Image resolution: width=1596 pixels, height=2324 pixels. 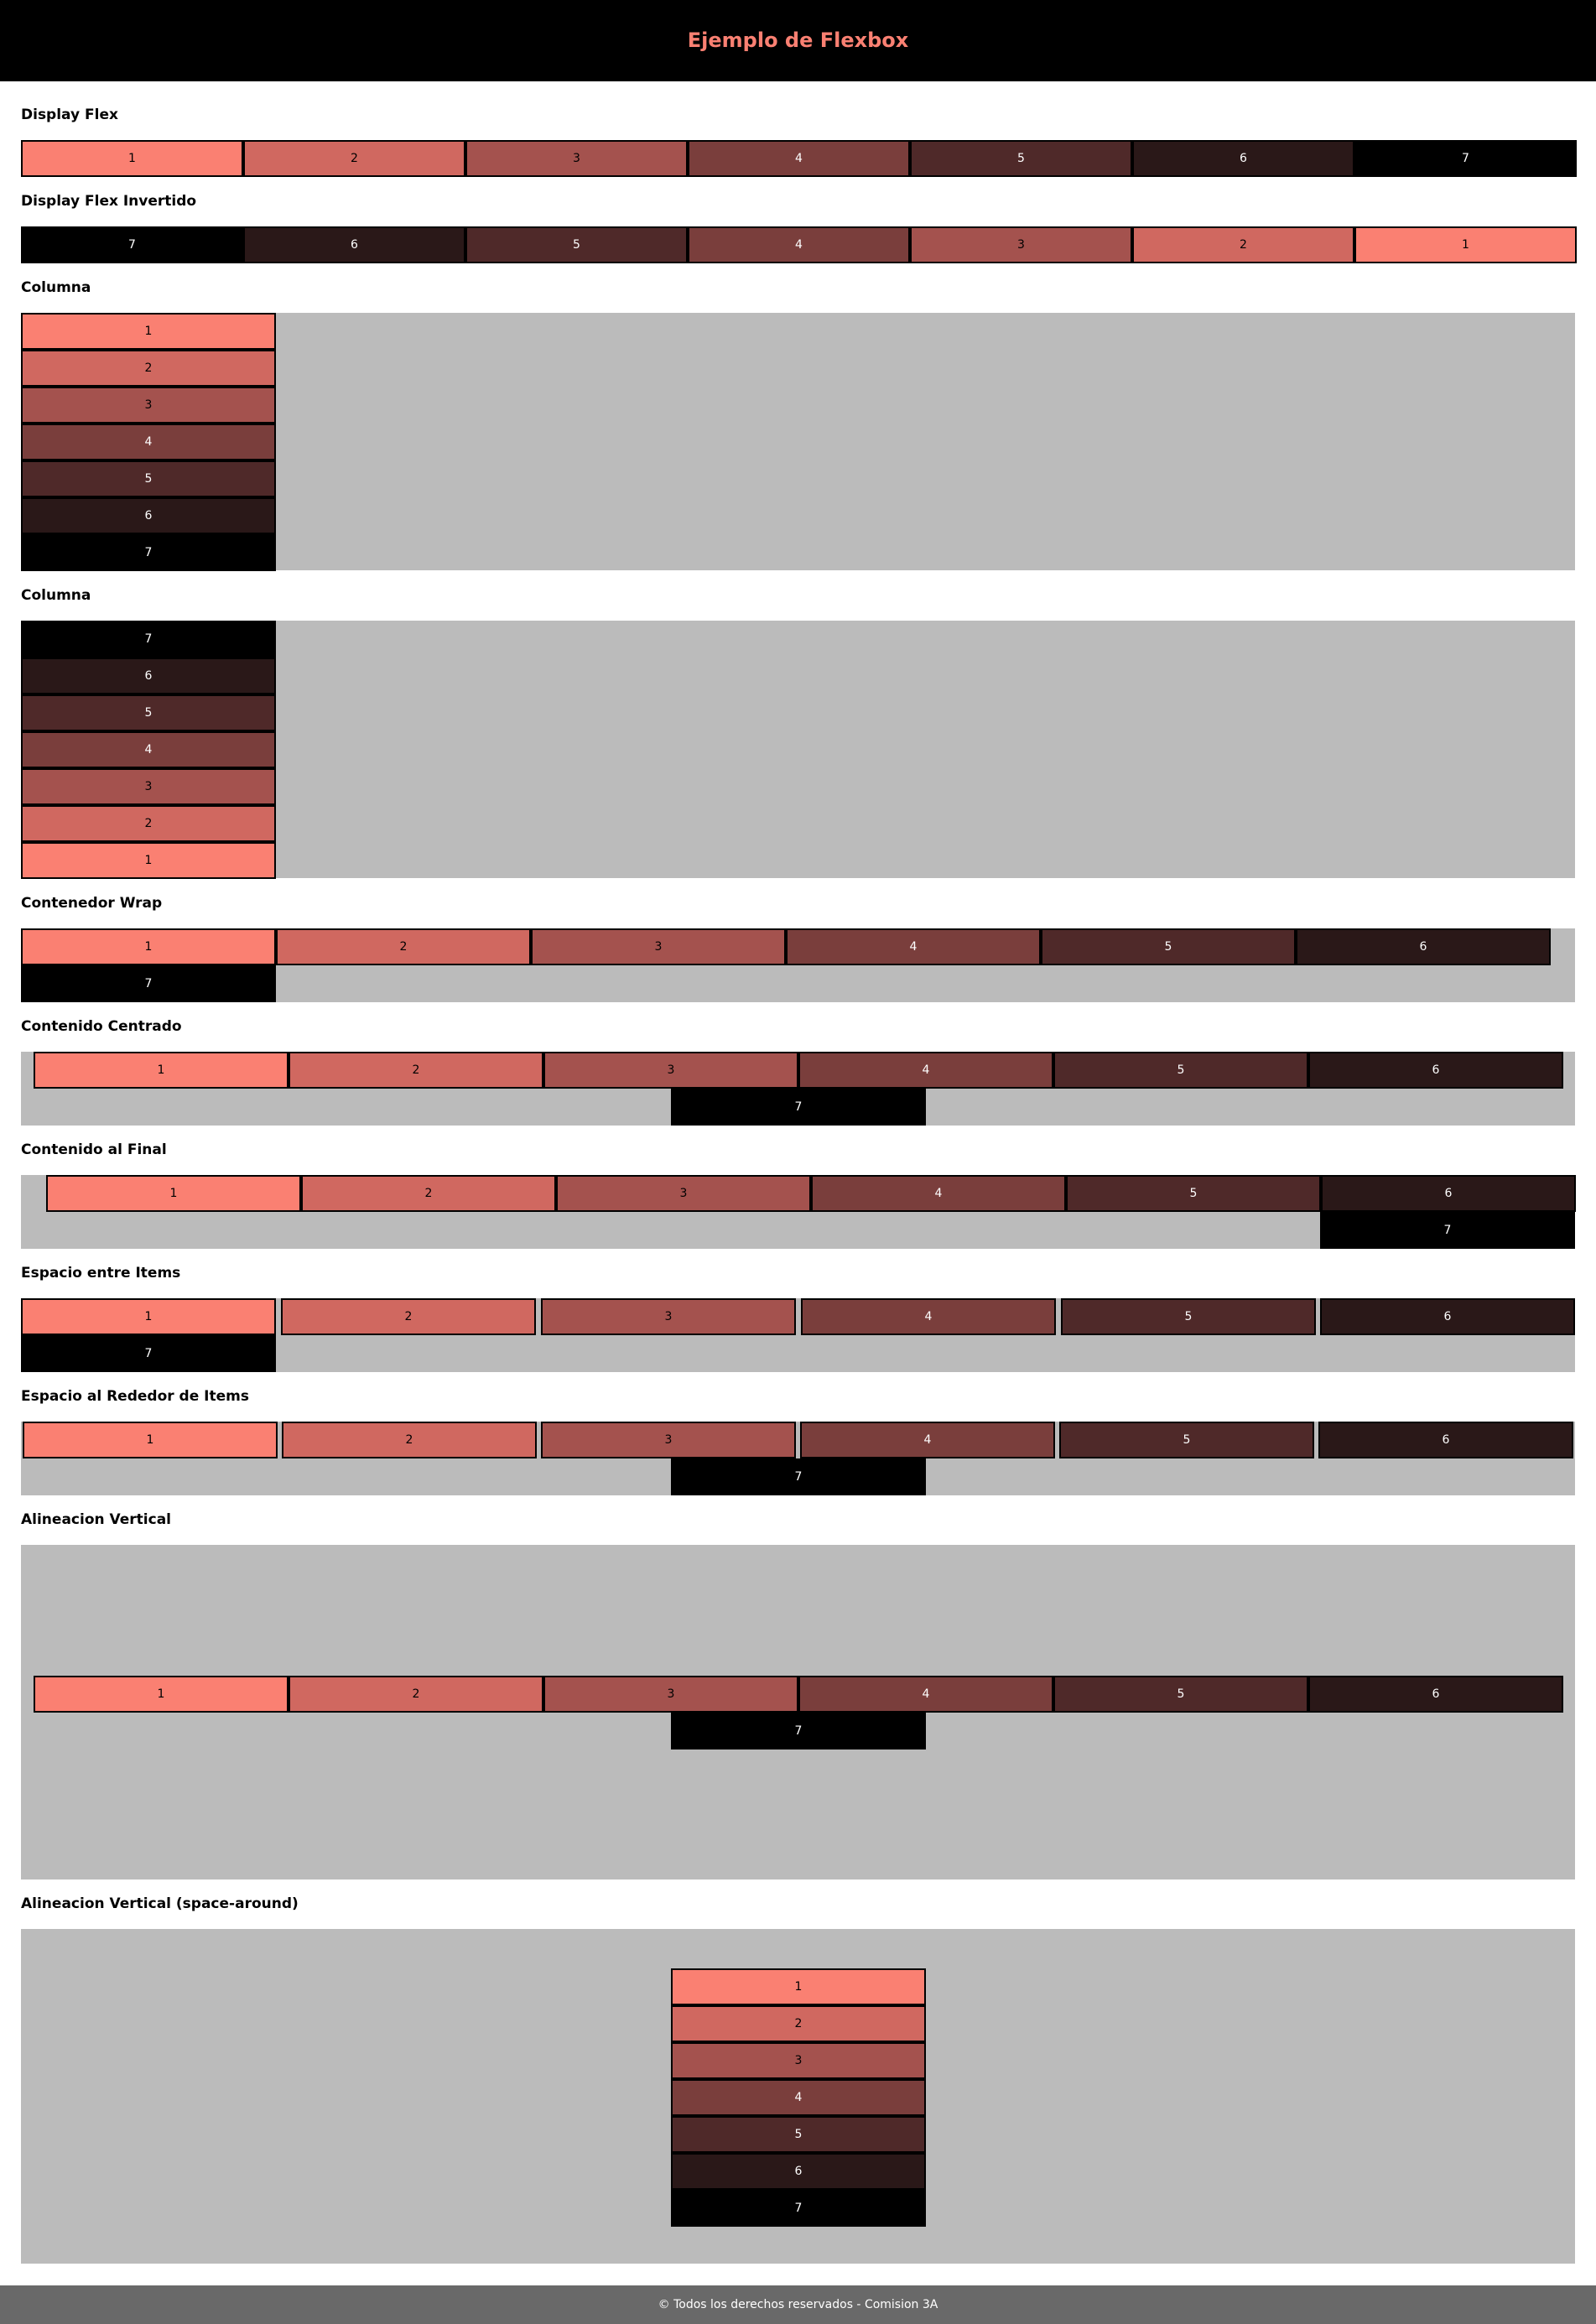 I want to click on section-title: Display Flex Invertido, so click(x=109, y=201).